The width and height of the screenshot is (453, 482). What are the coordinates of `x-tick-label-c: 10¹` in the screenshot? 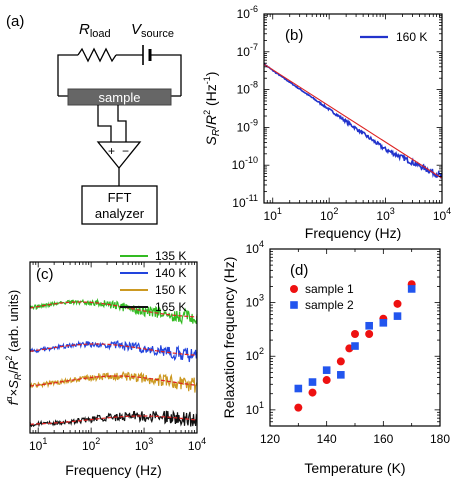 It's located at (38, 444).